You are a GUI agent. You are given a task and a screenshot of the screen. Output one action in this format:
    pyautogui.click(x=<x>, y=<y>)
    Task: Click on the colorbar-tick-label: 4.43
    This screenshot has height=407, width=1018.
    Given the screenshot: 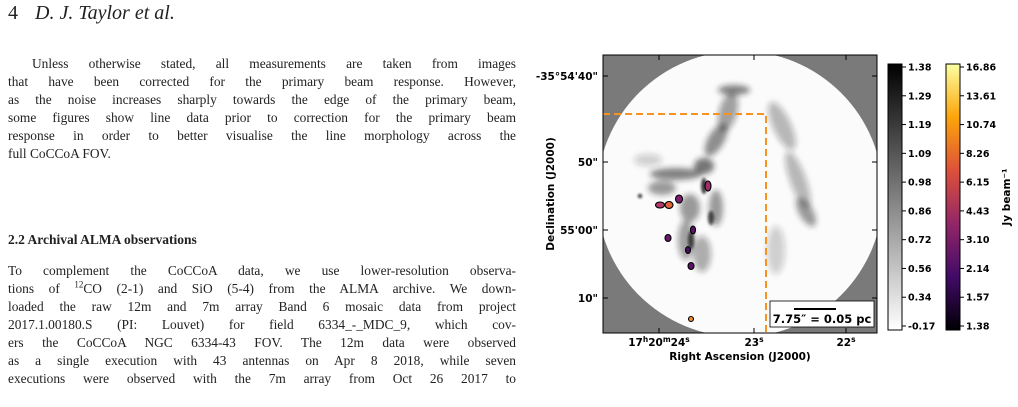 What is the action you would take?
    pyautogui.click(x=977, y=211)
    